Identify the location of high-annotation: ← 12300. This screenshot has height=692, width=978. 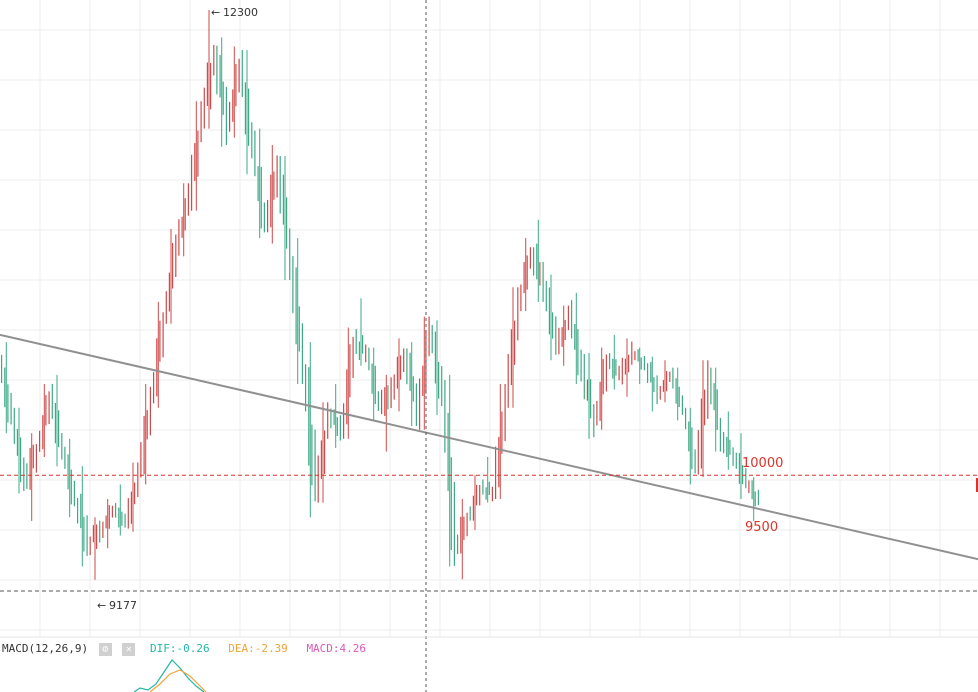
(234, 12).